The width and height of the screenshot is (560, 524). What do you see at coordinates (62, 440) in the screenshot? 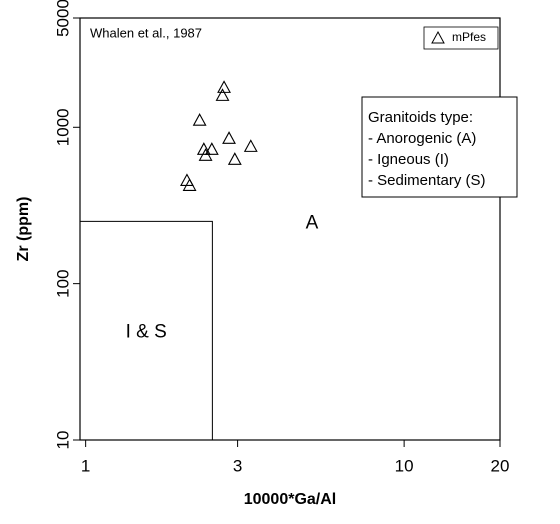
I see `y-tick-label: 10` at bounding box center [62, 440].